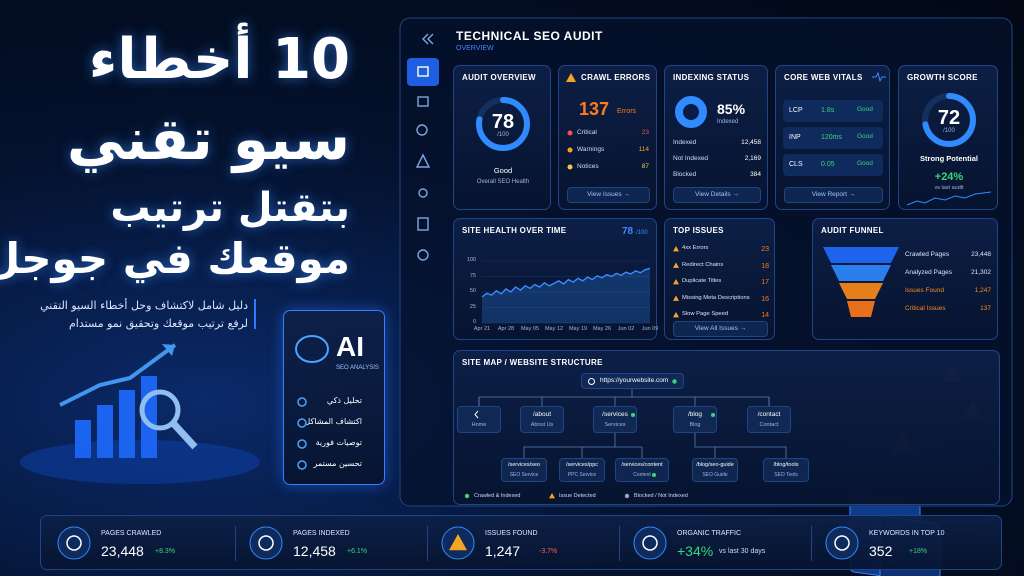 The image size is (1024, 576). I want to click on sparkline, so click(949, 198).